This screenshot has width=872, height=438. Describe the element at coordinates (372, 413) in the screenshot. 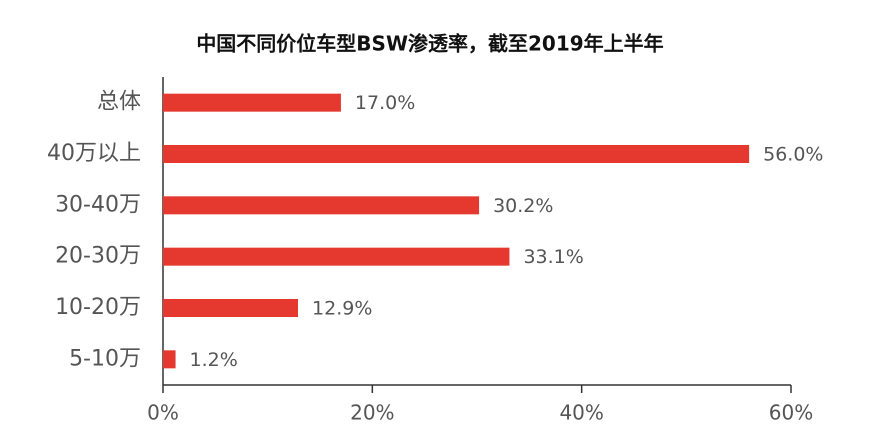

I see `x-tick-label: 20%` at that location.